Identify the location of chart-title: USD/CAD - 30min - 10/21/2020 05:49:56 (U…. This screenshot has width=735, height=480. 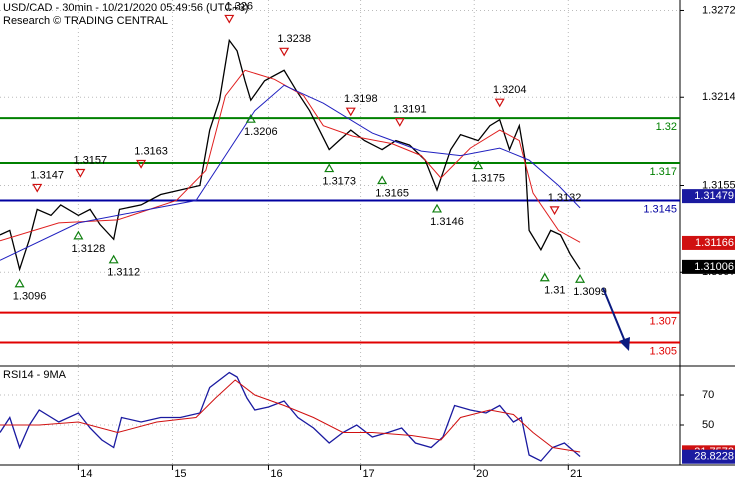
(125, 8).